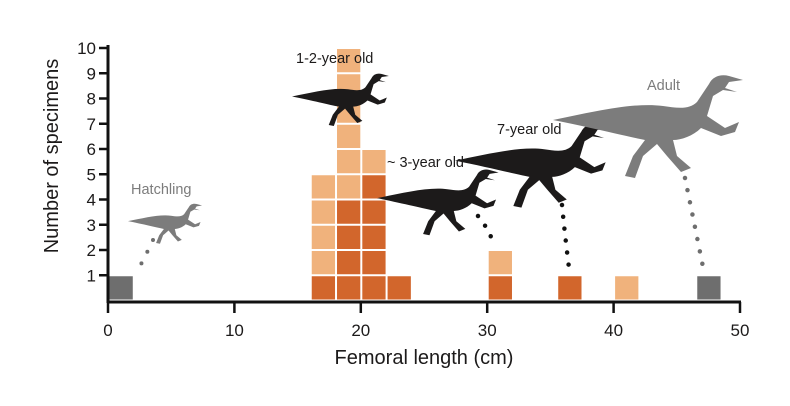 The width and height of the screenshot is (790, 406). I want to click on y-tick-label: 8, so click(91, 99).